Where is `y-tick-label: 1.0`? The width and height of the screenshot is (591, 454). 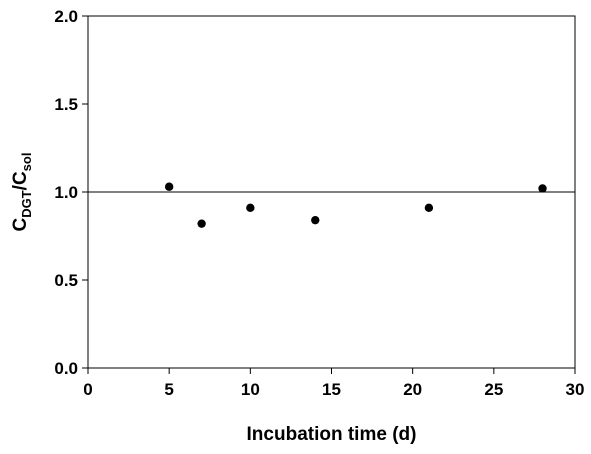
y-tick-label: 1.0 is located at coordinates (66, 192).